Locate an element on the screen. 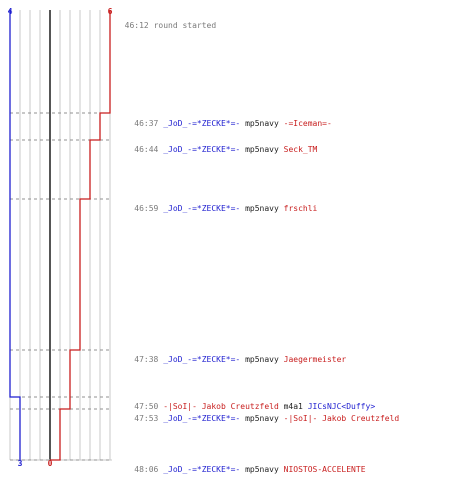 Image resolution: width=450 pixels, height=500 pixels. red-team-series is located at coordinates (80, 235).